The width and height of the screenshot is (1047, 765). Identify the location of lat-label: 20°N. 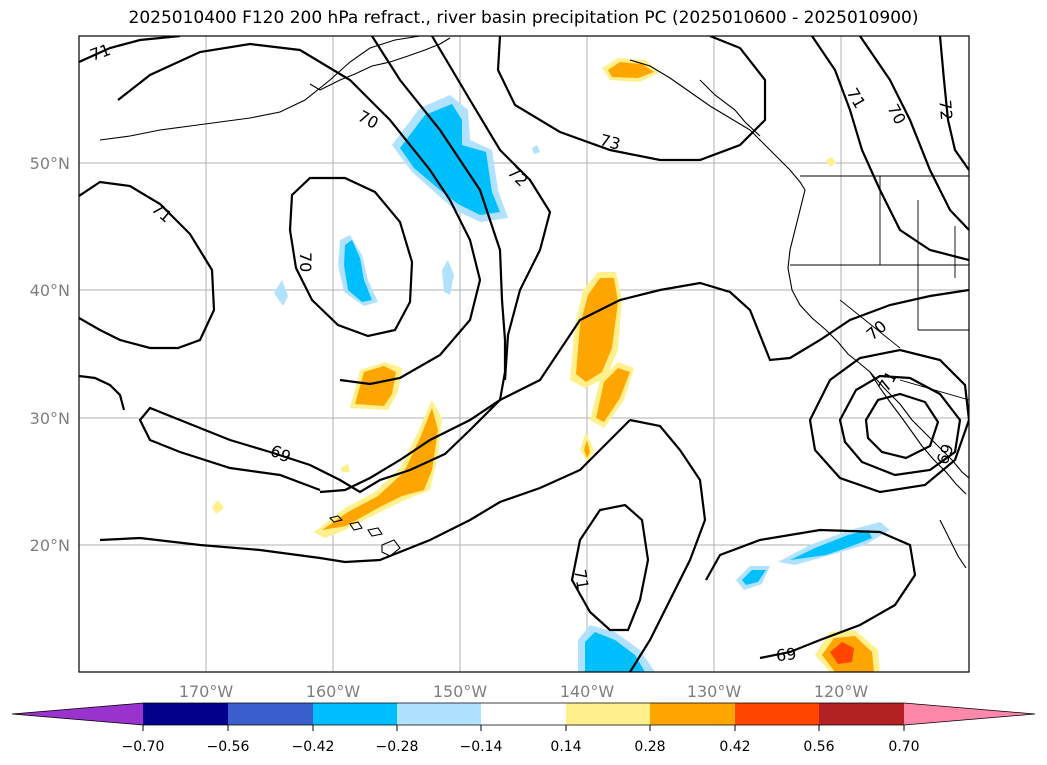
(50, 545).